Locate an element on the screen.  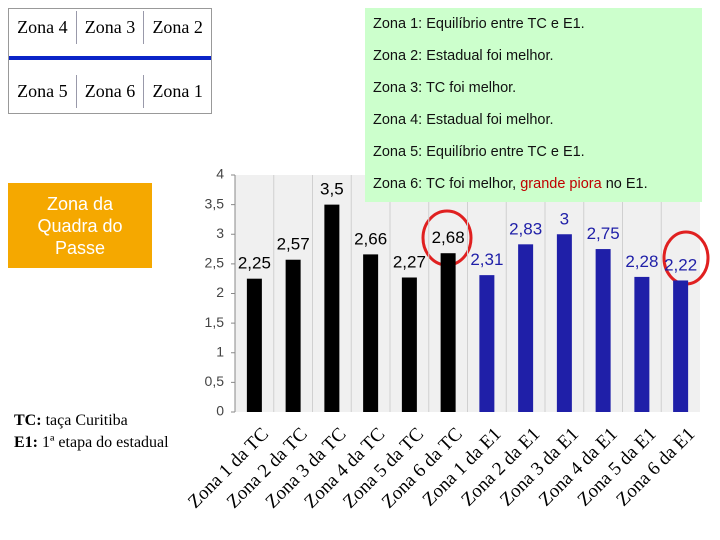
value-label: 2,22 is located at coordinates (680, 264).